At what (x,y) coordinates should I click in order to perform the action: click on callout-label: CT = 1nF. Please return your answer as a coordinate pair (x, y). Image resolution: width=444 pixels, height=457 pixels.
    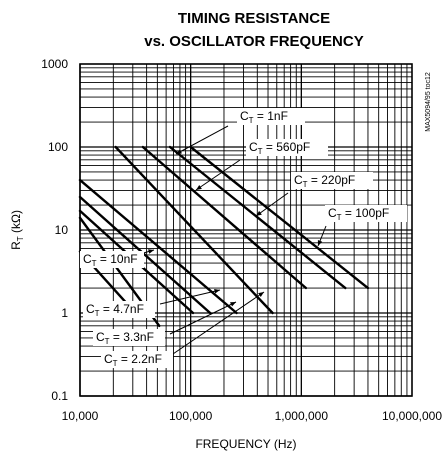
    Looking at the image, I should click on (264, 117).